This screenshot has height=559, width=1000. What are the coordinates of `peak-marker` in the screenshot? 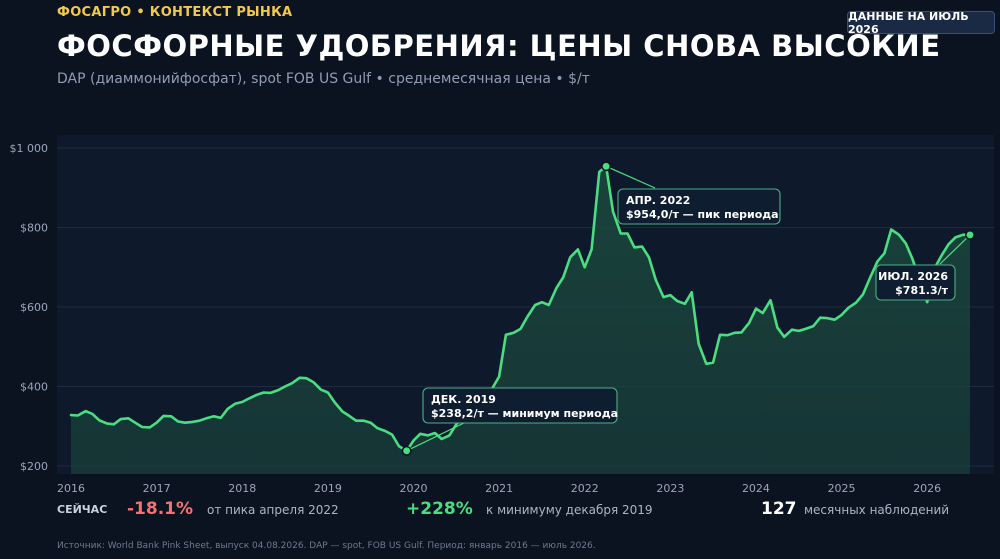 It's located at (606, 166).